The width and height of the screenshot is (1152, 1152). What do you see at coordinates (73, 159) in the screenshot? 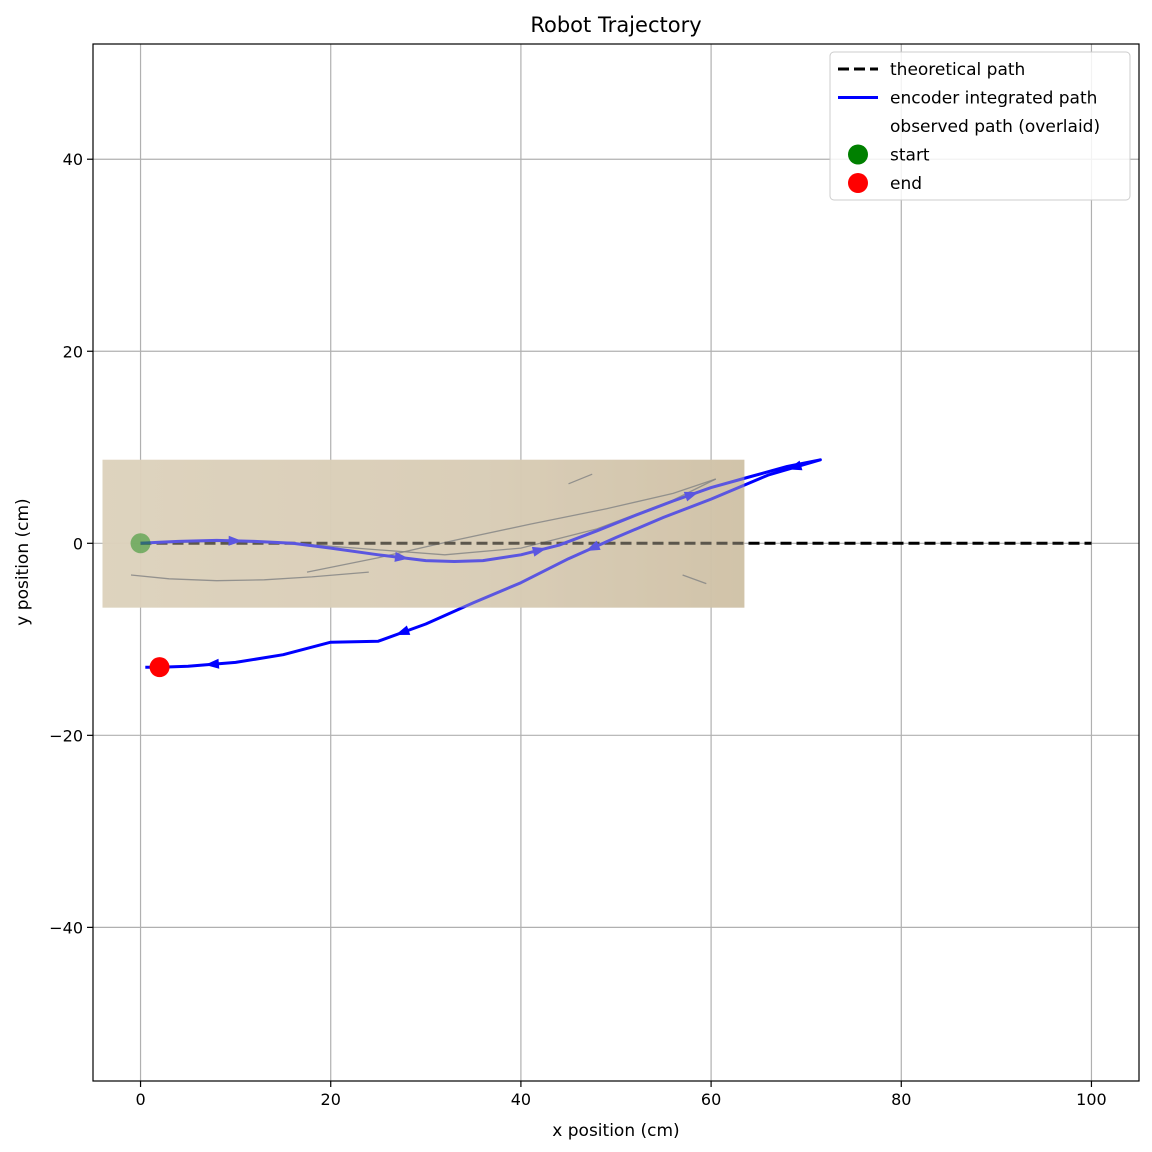
I see `y-tick-label: 40` at bounding box center [73, 159].